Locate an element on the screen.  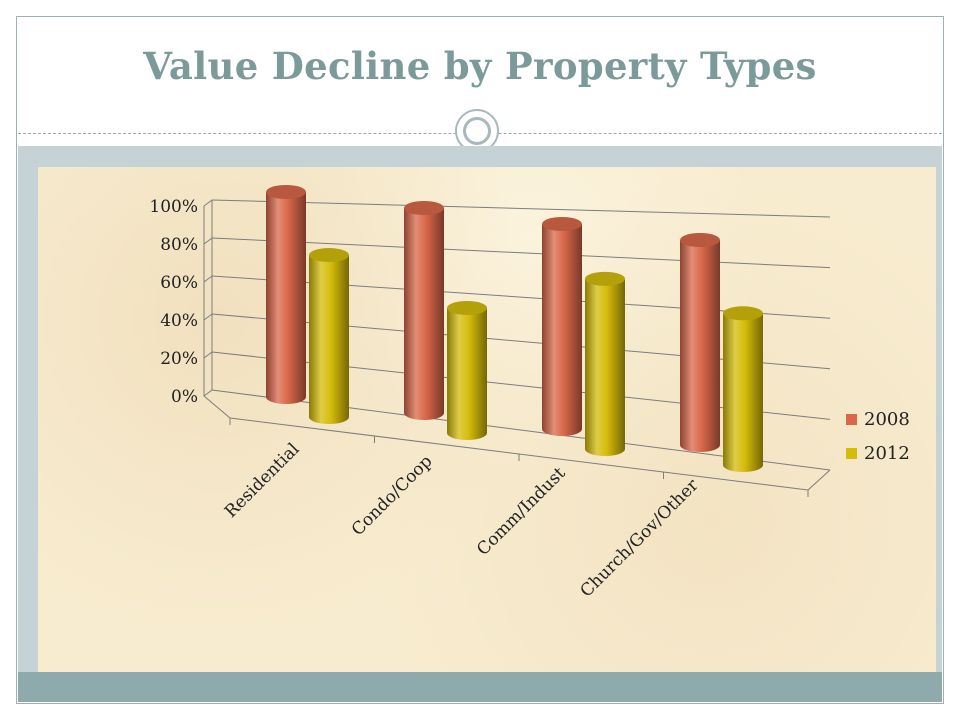
footer-band is located at coordinates (480, 687).